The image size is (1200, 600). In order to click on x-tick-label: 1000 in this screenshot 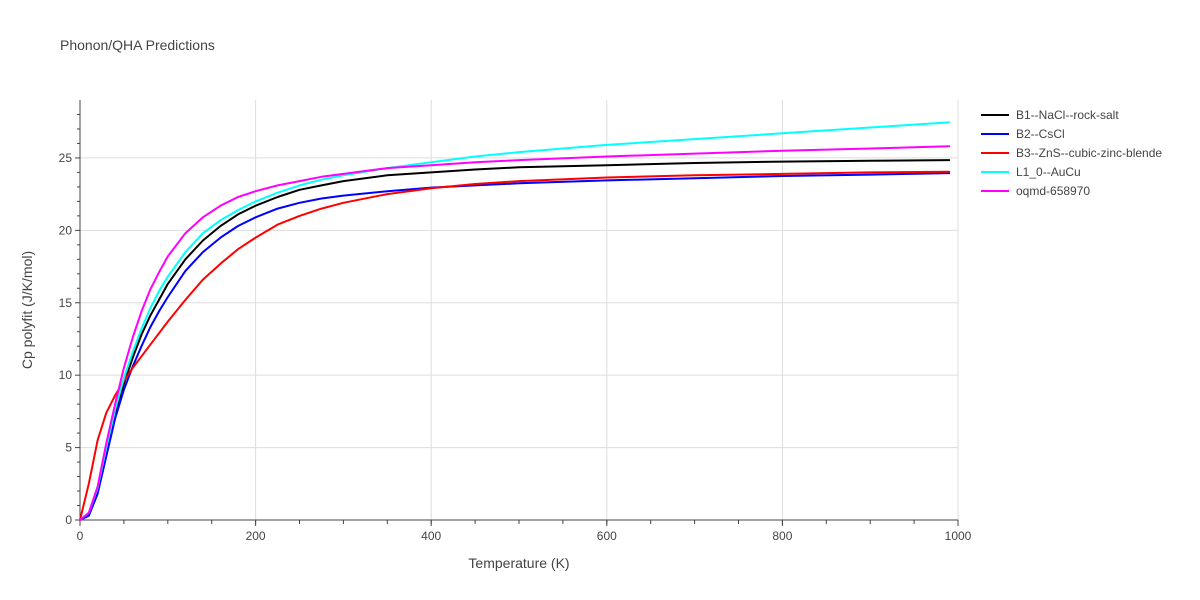, I will do `click(958, 536)`.